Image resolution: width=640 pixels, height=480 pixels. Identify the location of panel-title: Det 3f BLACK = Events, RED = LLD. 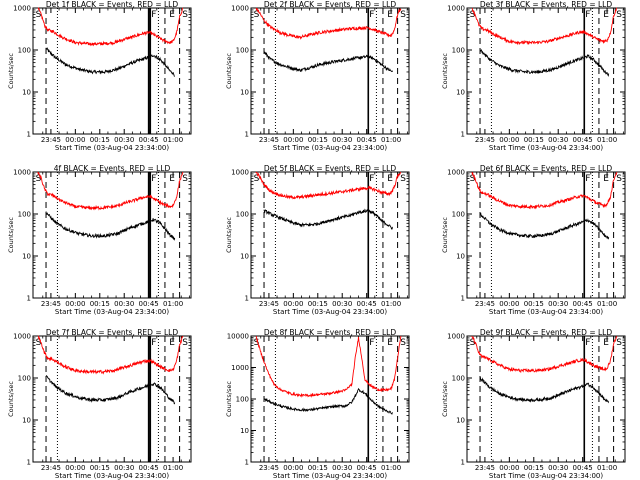
(546, 4).